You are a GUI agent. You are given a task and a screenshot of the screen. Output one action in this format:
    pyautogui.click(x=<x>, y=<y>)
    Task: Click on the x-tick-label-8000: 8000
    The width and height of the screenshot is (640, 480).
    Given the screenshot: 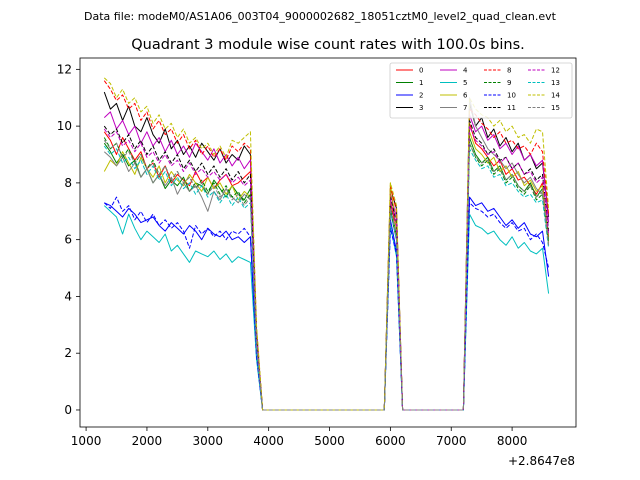 What is the action you would take?
    pyautogui.click(x=512, y=441)
    